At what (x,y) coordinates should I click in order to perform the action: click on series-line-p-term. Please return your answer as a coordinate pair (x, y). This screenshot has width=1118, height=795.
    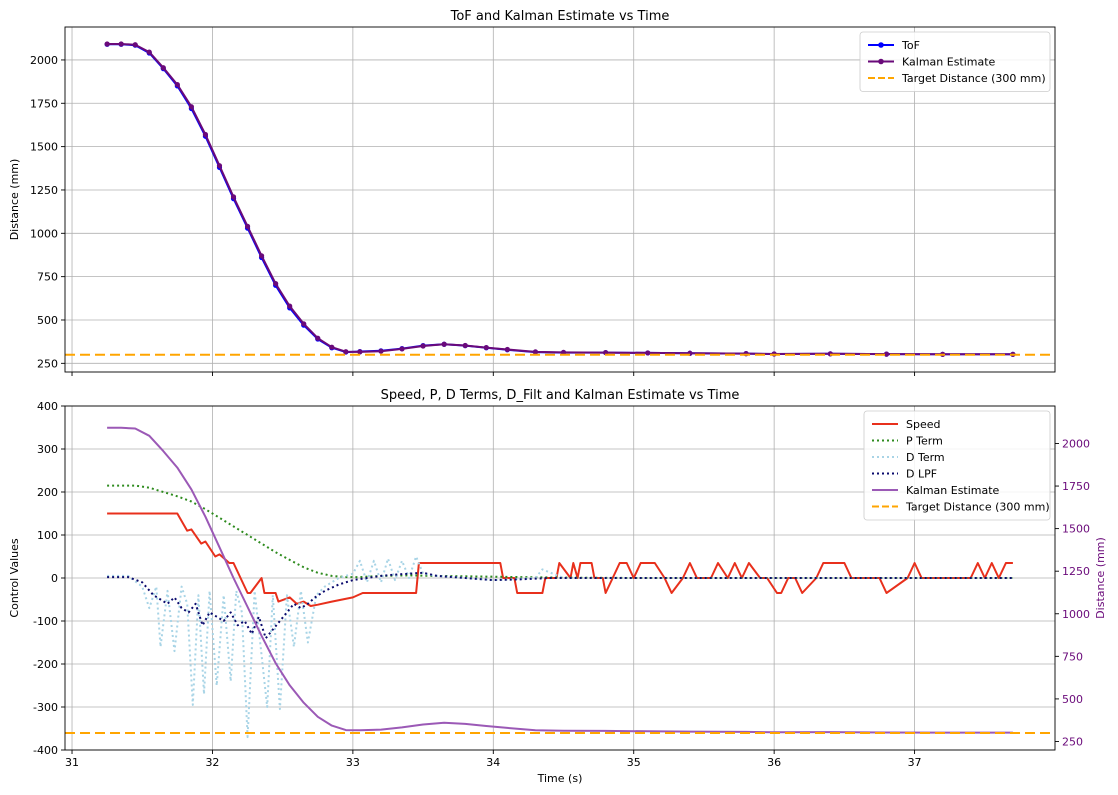
    Looking at the image, I should click on (560, 531).